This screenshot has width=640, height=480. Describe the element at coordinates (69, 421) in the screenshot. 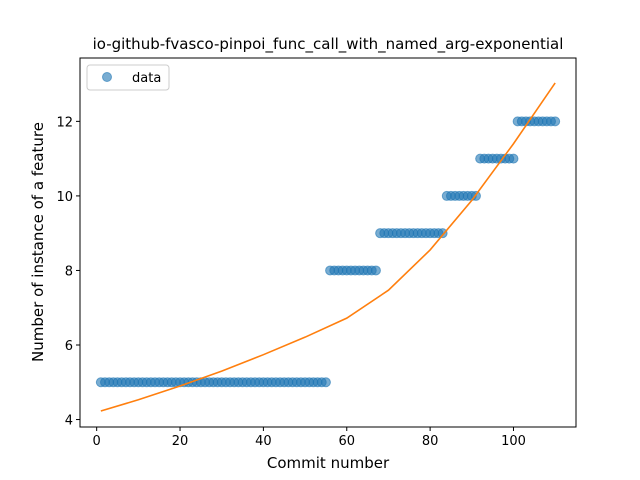

I see `y-tick-label: 4` at that location.